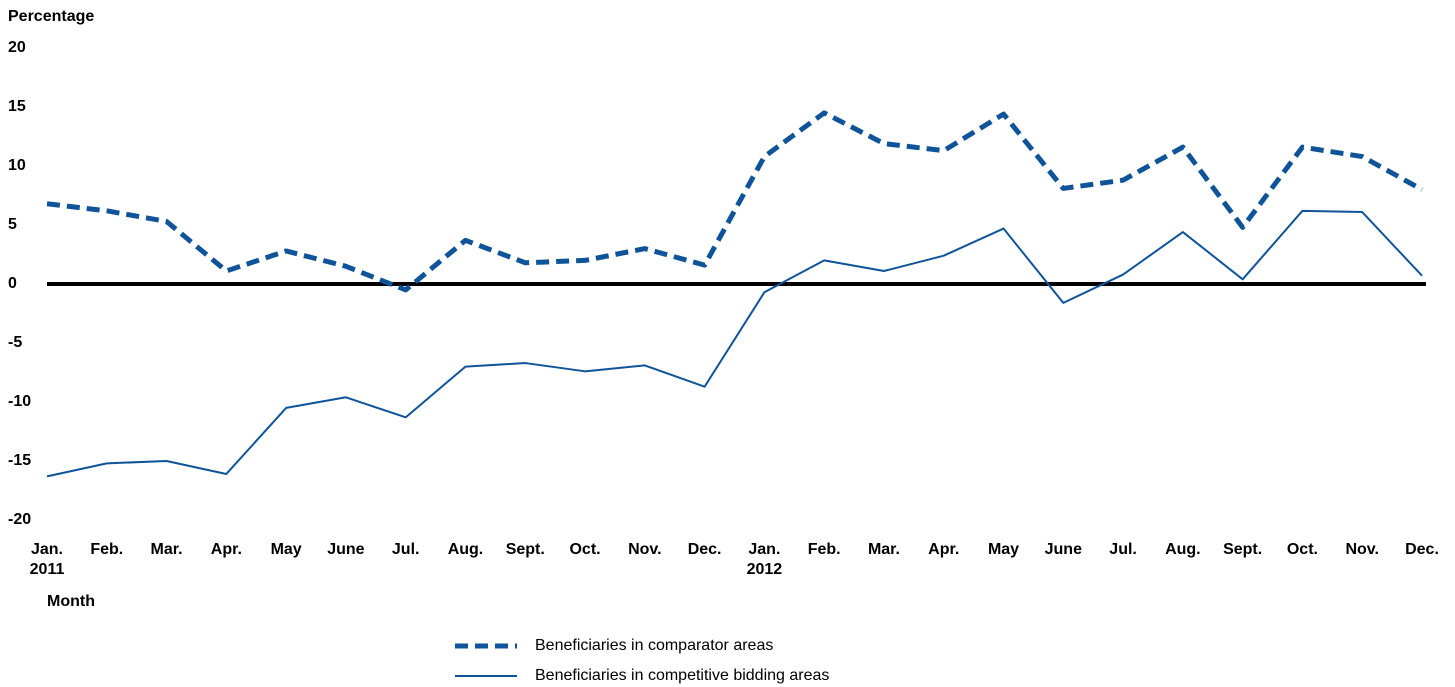  Describe the element at coordinates (12, 283) in the screenshot. I see `y-tick-label: 0` at that location.